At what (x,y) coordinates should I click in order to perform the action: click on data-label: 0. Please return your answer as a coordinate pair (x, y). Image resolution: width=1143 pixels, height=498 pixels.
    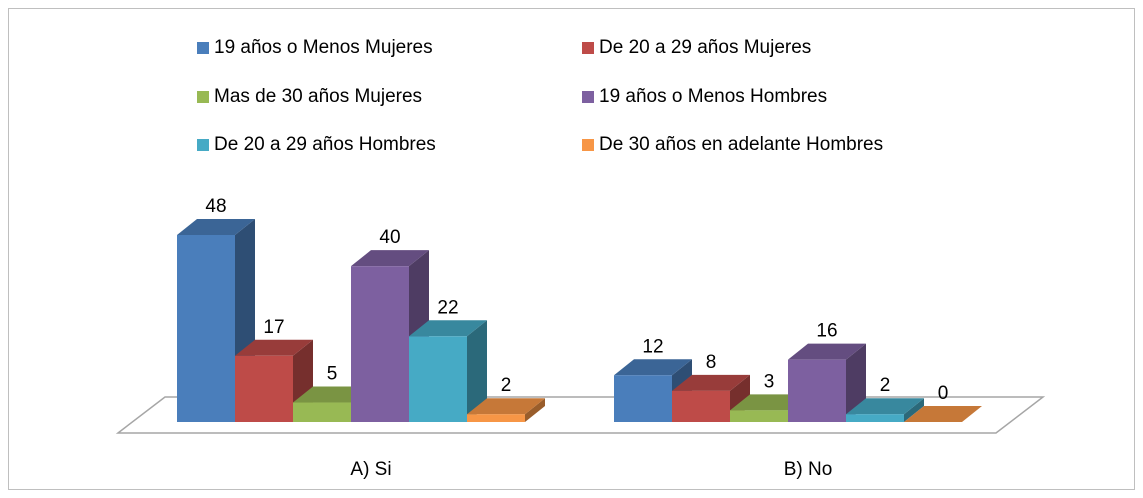
    Looking at the image, I should click on (943, 393).